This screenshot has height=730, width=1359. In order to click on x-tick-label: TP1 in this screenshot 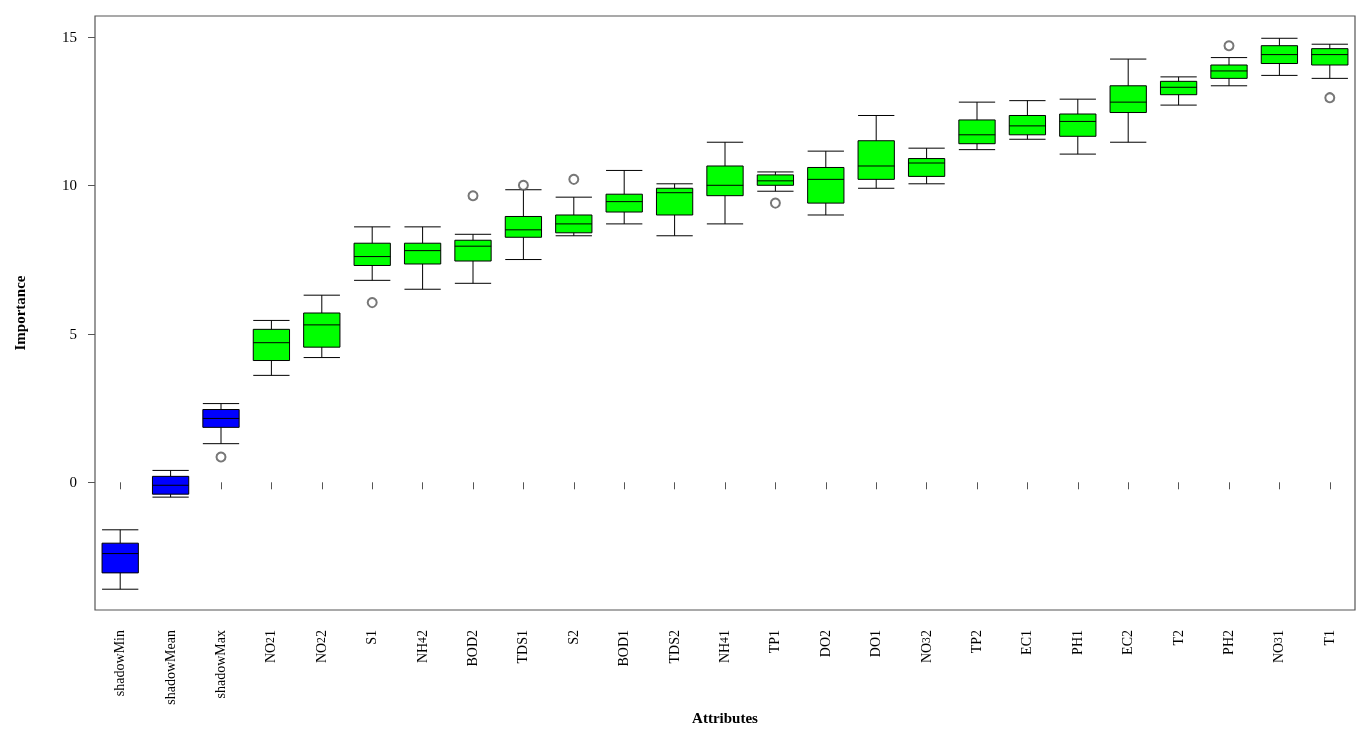, I will do `click(775, 642)`.